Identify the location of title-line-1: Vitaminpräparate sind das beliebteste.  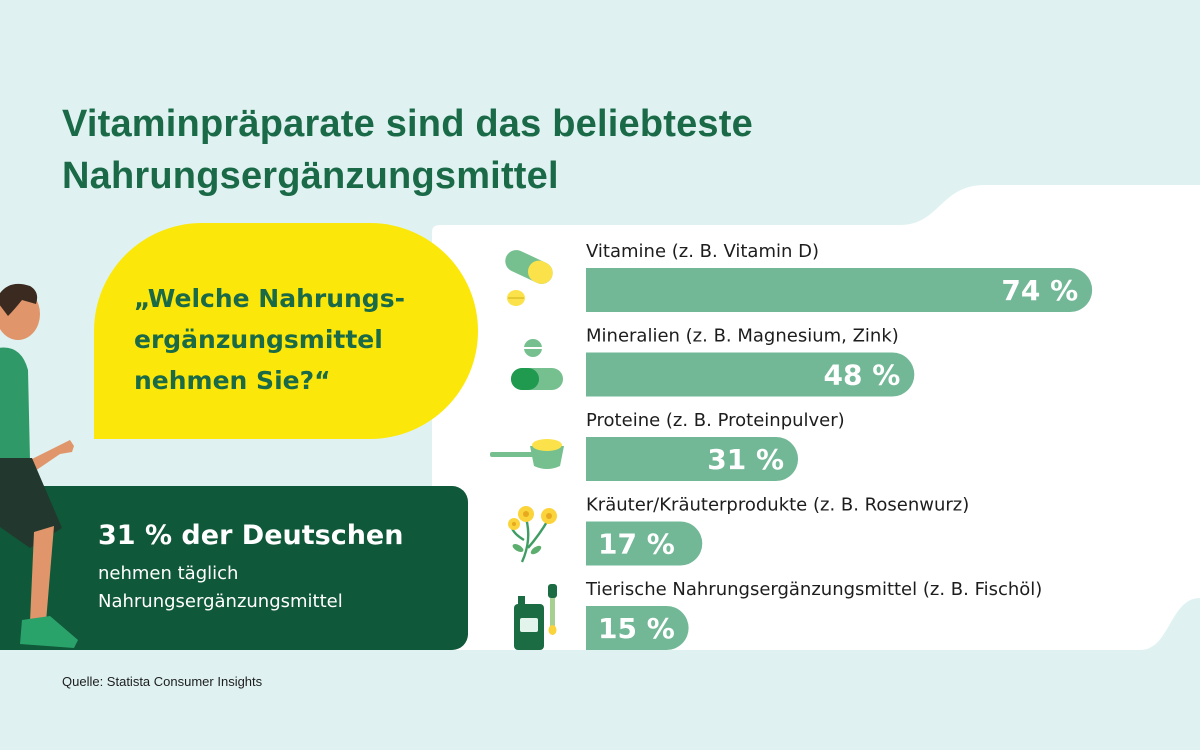
(407, 124).